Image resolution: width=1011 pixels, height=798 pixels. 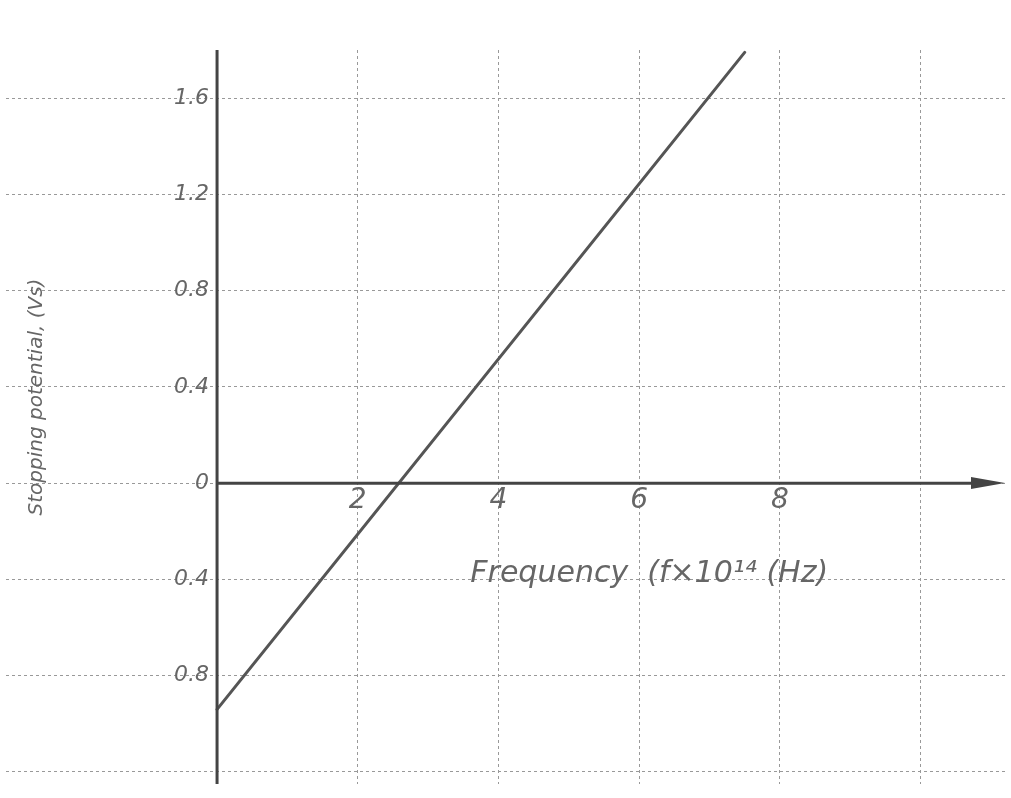 What do you see at coordinates (192, 96) in the screenshot?
I see `y-tick-label: 1.6` at bounding box center [192, 96].